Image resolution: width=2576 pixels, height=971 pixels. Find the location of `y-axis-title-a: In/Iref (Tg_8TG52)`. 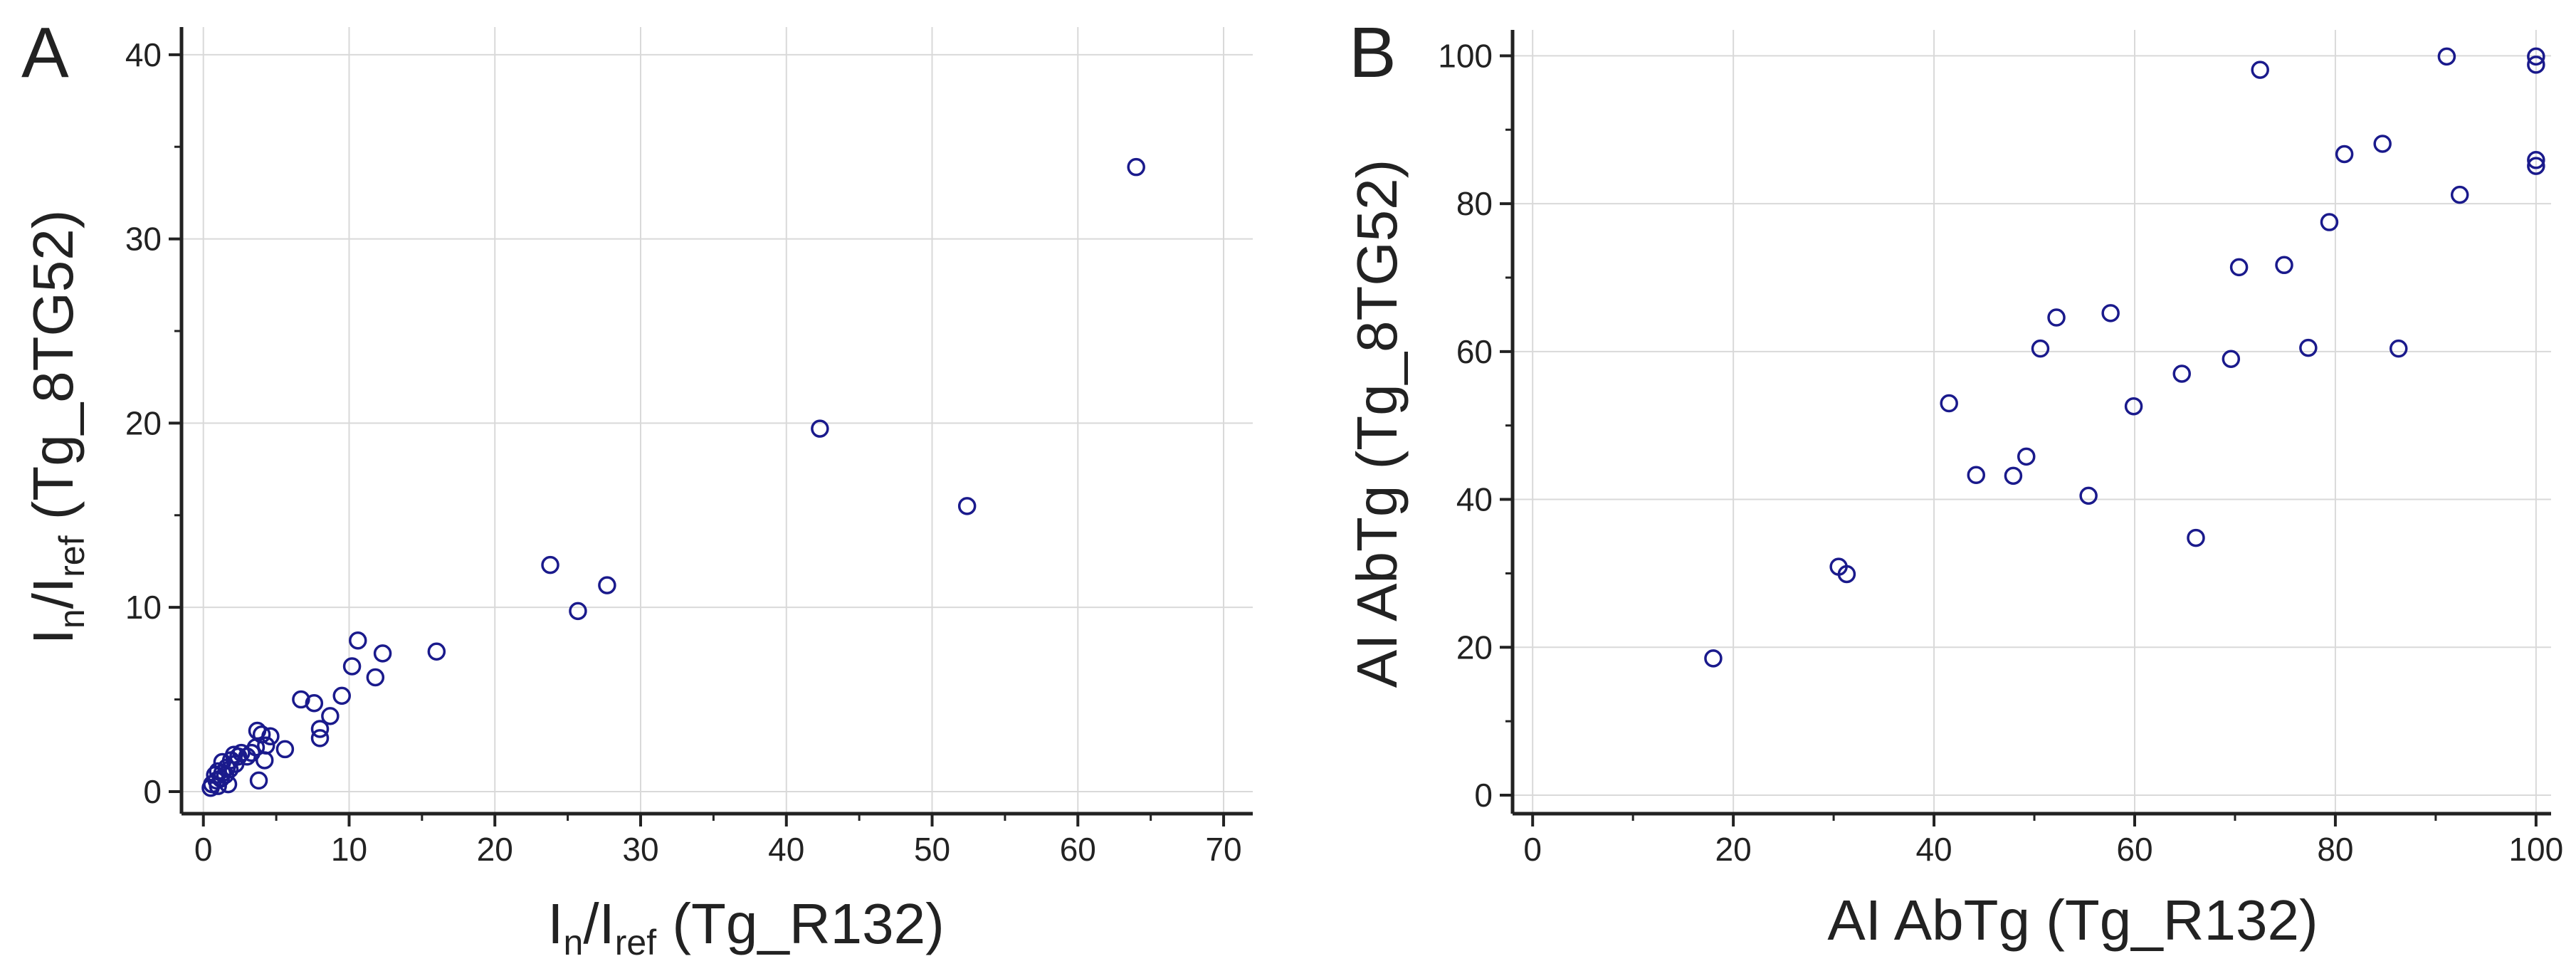

y-axis-title-a: In/Iref (Tg_8TG52) is located at coordinates (56, 428).